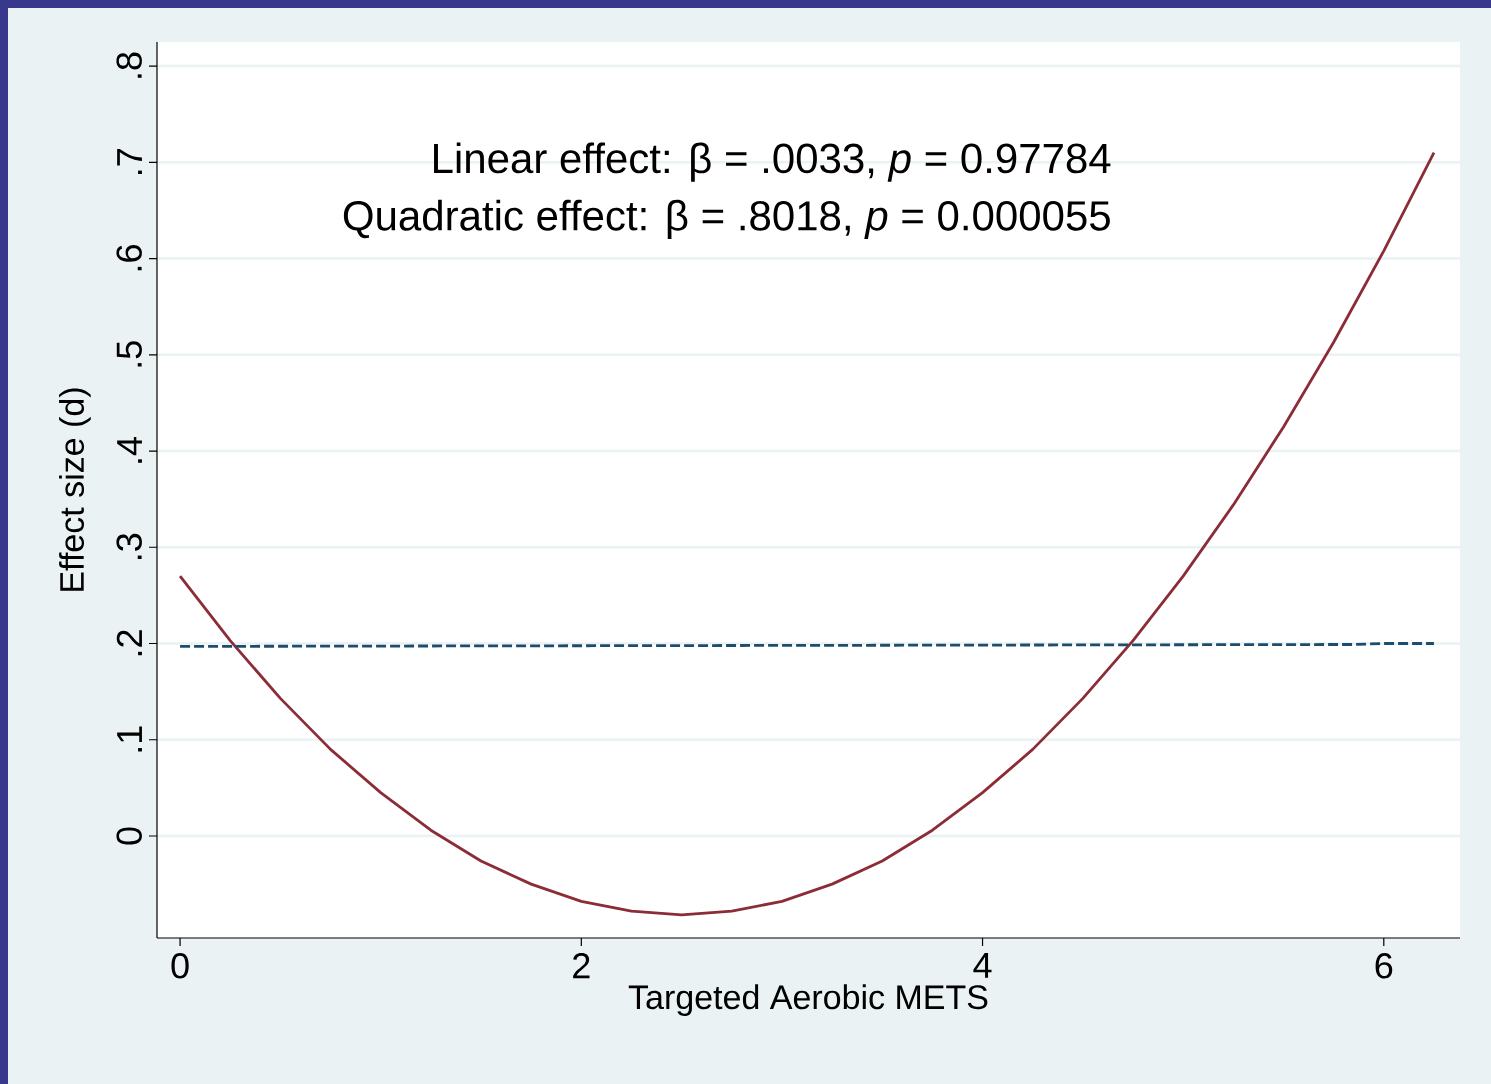 This screenshot has width=1491, height=1084. What do you see at coordinates (180, 966) in the screenshot?
I see `x-tick-label: 0` at bounding box center [180, 966].